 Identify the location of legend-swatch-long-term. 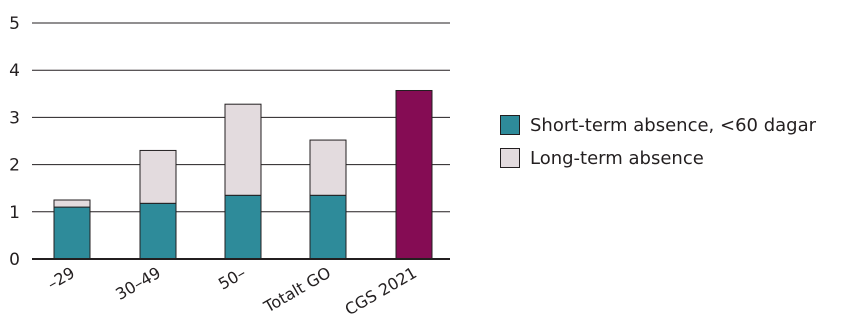
(510, 158).